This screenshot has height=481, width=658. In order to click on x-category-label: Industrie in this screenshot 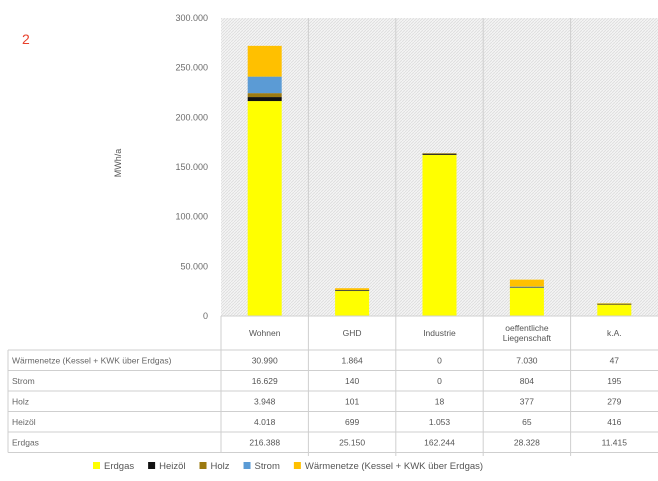, I will do `click(439, 333)`.